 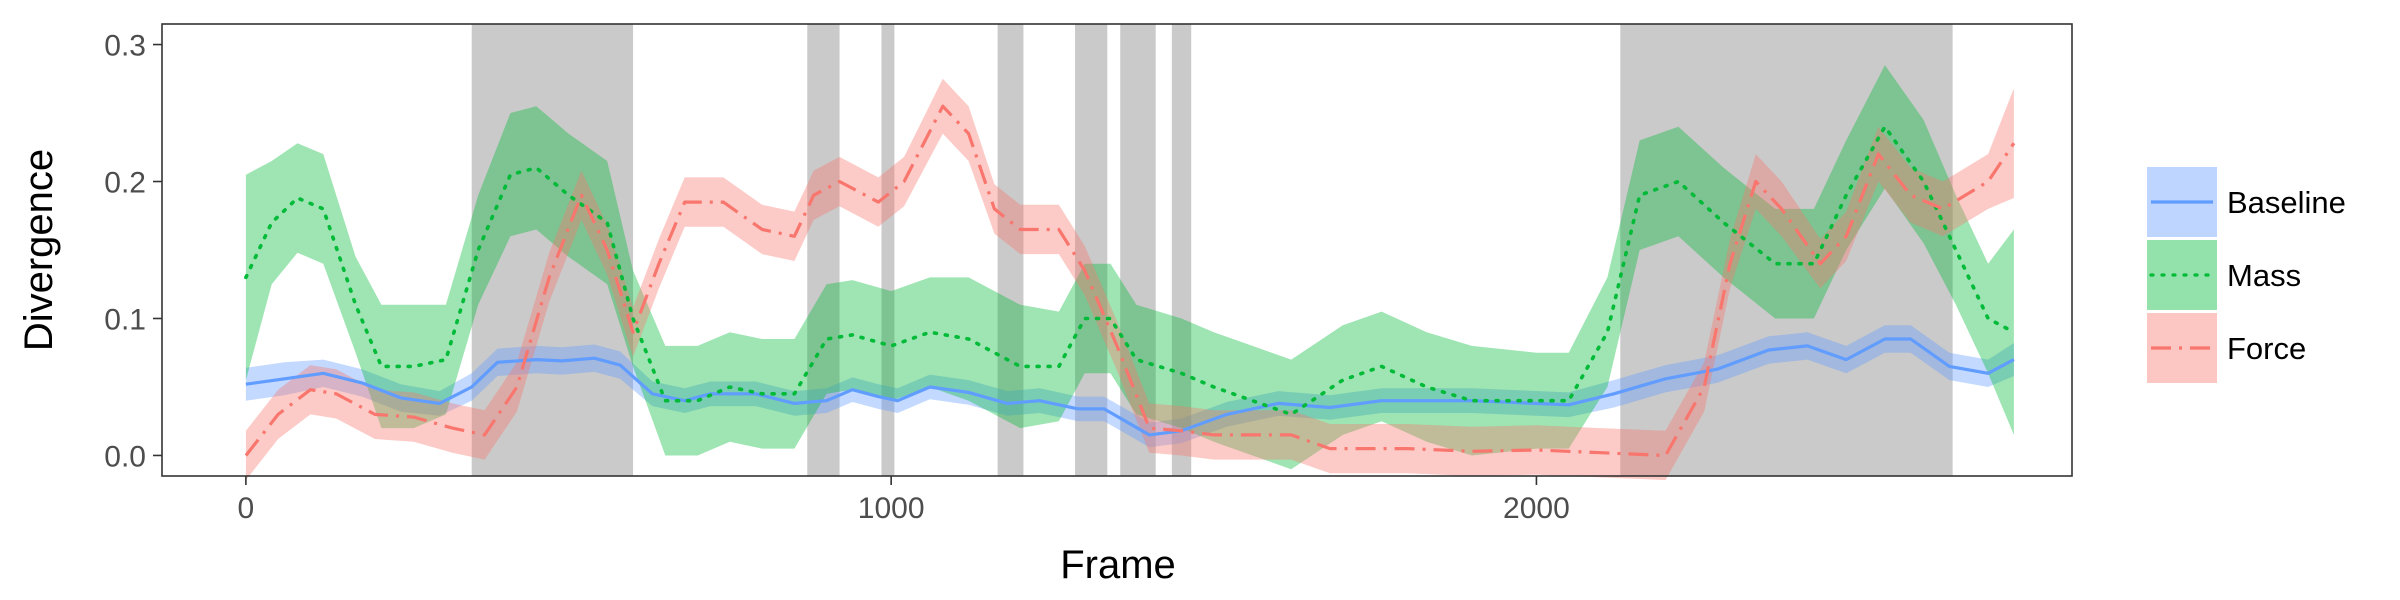 What do you see at coordinates (246, 508) in the screenshot?
I see `x-tick-label: 0` at bounding box center [246, 508].